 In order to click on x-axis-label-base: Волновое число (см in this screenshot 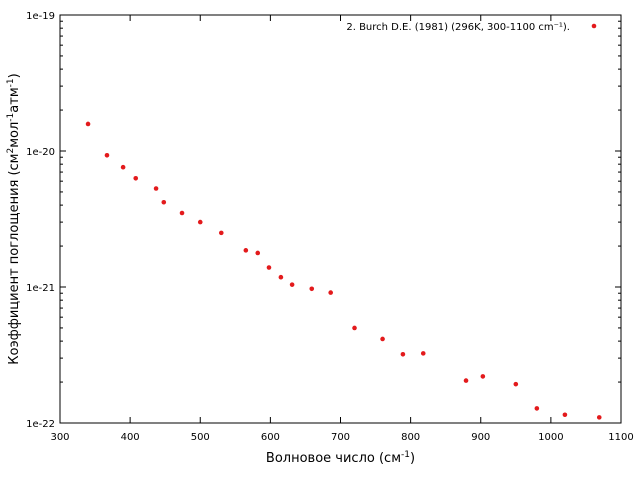, I will do `click(333, 458)`.